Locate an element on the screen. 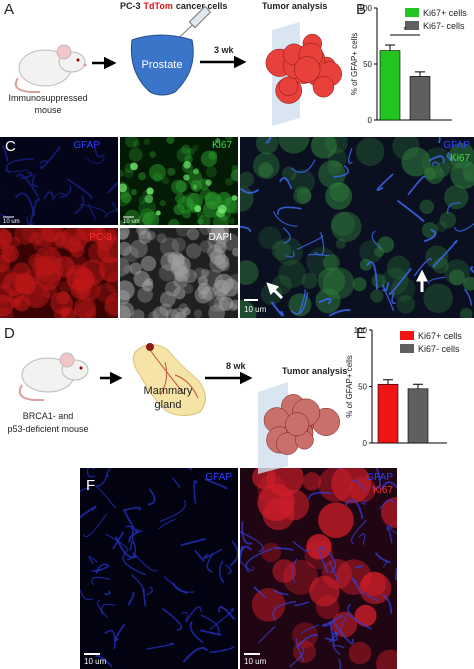 The width and height of the screenshot is (474, 669). micrograph is located at coordinates (318, 568).